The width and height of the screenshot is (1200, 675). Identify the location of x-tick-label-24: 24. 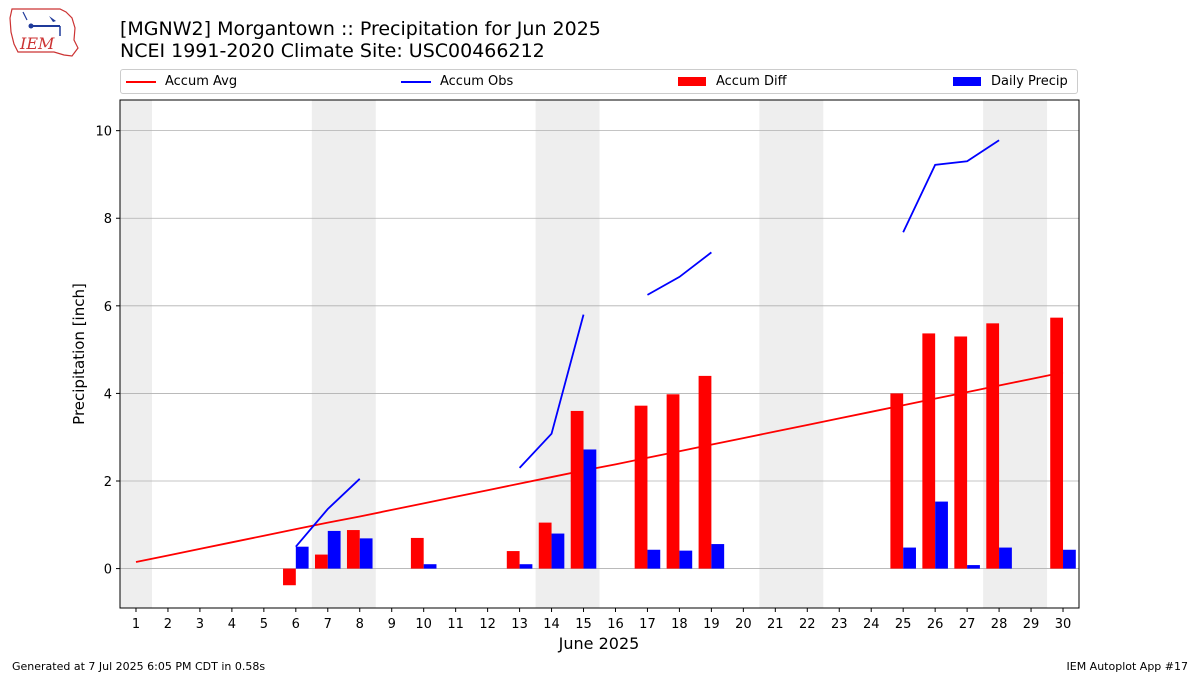
(871, 624).